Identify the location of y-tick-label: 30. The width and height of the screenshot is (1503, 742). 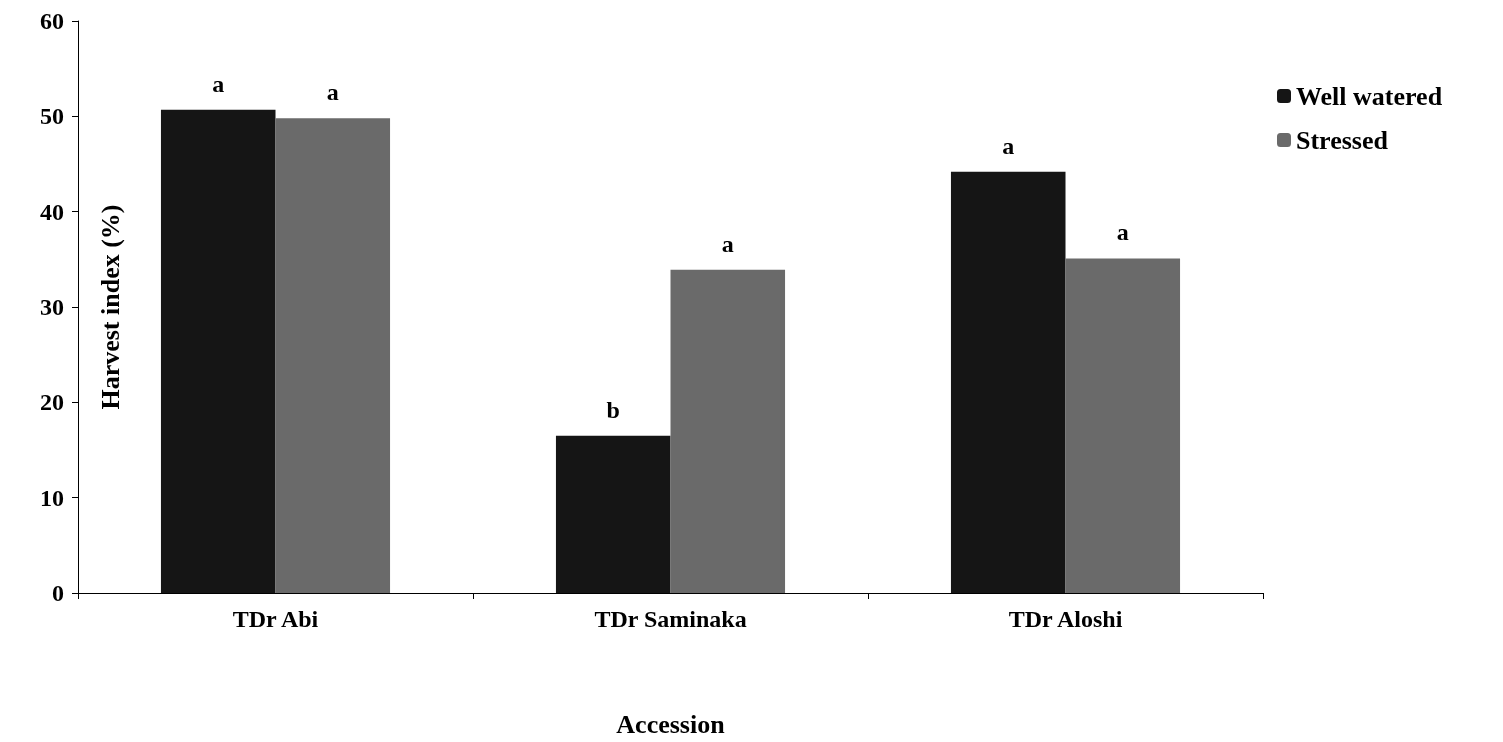
(52, 307).